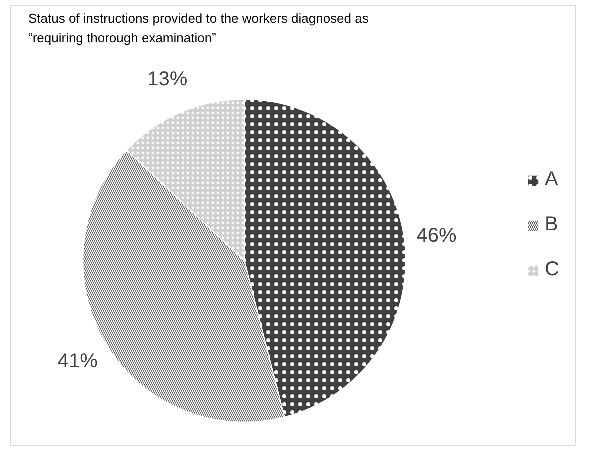 The height and width of the screenshot is (465, 589). Describe the element at coordinates (199, 28) in the screenshot. I see `chart-title: Status of instructions provided to the workers diagnosed as “requiring thorough examination”` at that location.